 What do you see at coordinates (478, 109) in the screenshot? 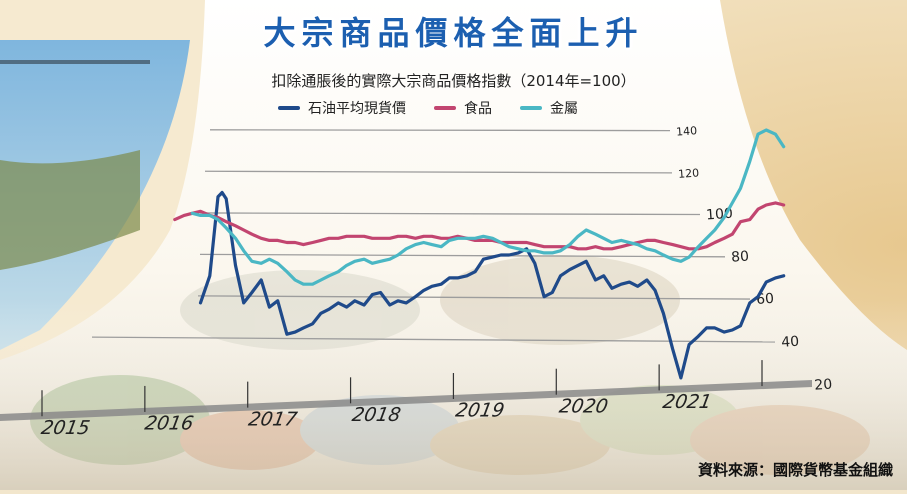
I see `legend-label-food: 食品` at bounding box center [478, 109].